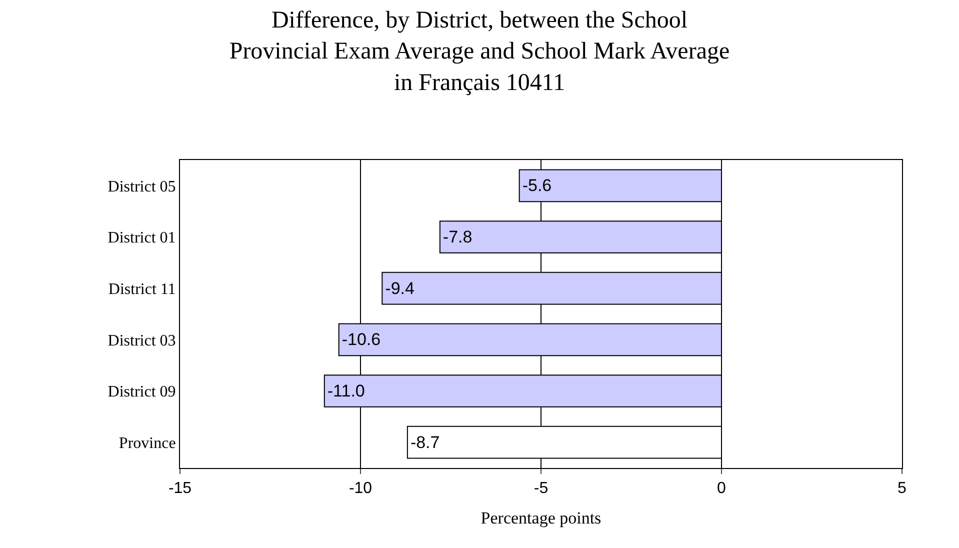 The width and height of the screenshot is (959, 548). Describe the element at coordinates (346, 391) in the screenshot. I see `data-label: -11.0` at that location.